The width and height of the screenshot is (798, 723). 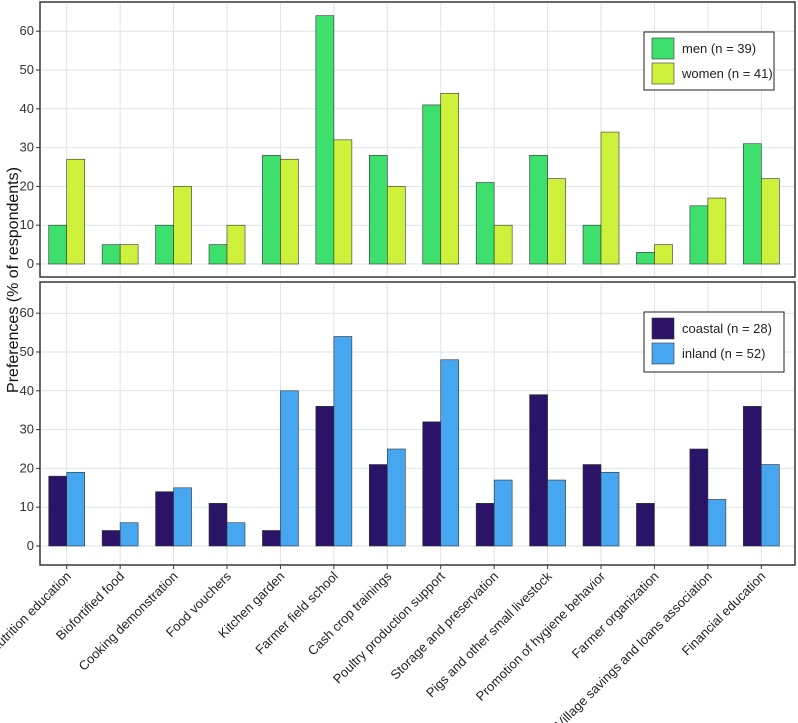 What do you see at coordinates (727, 328) in the screenshot?
I see `legend-label: coastal (n = 28)` at bounding box center [727, 328].